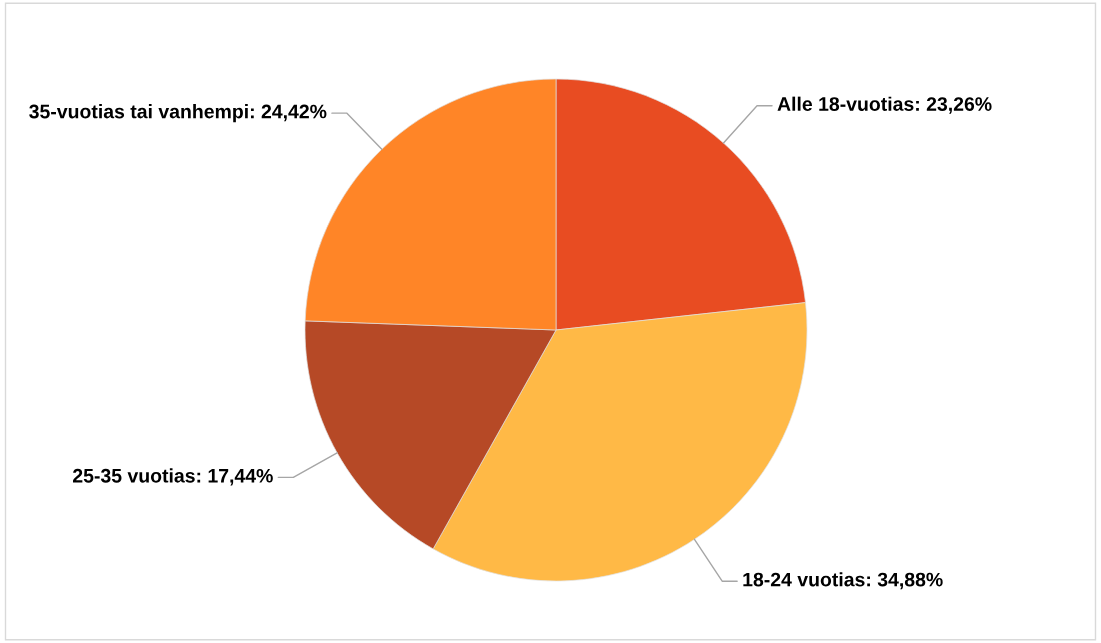 Image resolution: width=1101 pixels, height=643 pixels. What do you see at coordinates (843, 581) in the screenshot?
I see `slice-label: 18-24 vuotias: 34,88%` at bounding box center [843, 581].